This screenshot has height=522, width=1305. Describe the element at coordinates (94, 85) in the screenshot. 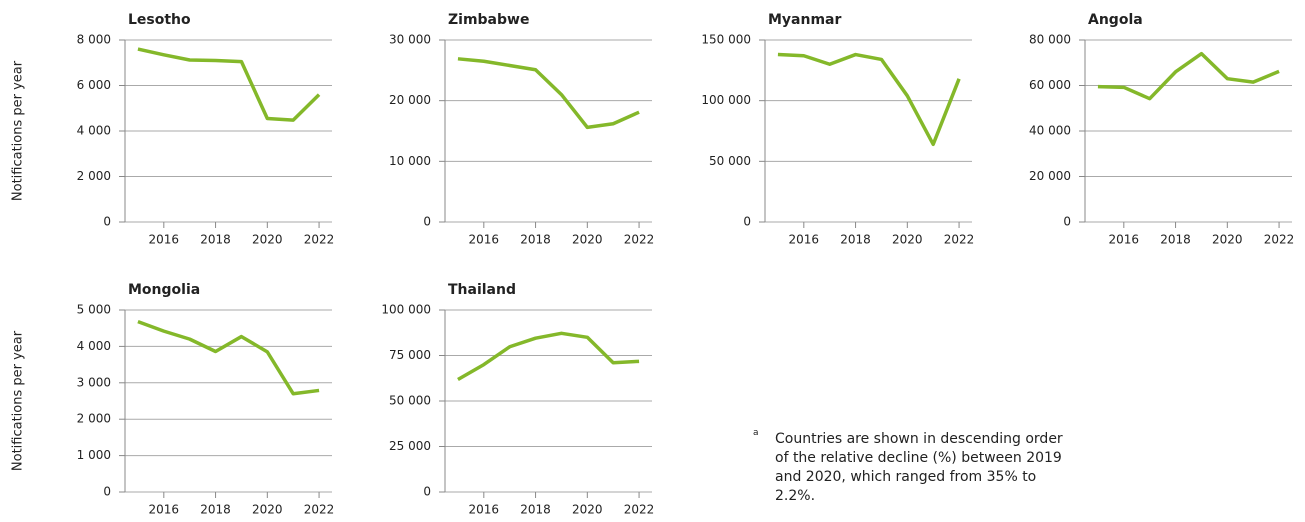

I see `y-tick-label: 6 000` at that location.